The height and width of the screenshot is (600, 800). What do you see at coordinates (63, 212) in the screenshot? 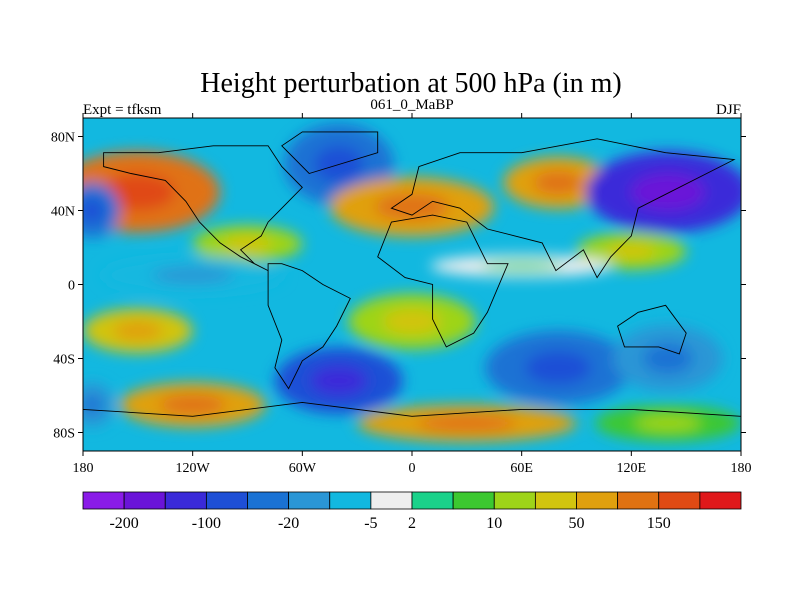
I see `y-tick-label-1: 40N` at bounding box center [63, 212].